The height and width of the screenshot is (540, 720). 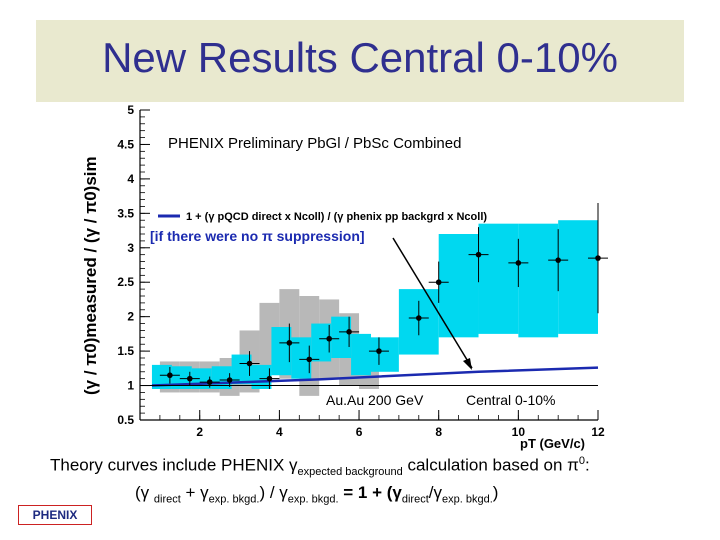 I want to click on caption2-mid: ) / γ, so click(x=273, y=492).